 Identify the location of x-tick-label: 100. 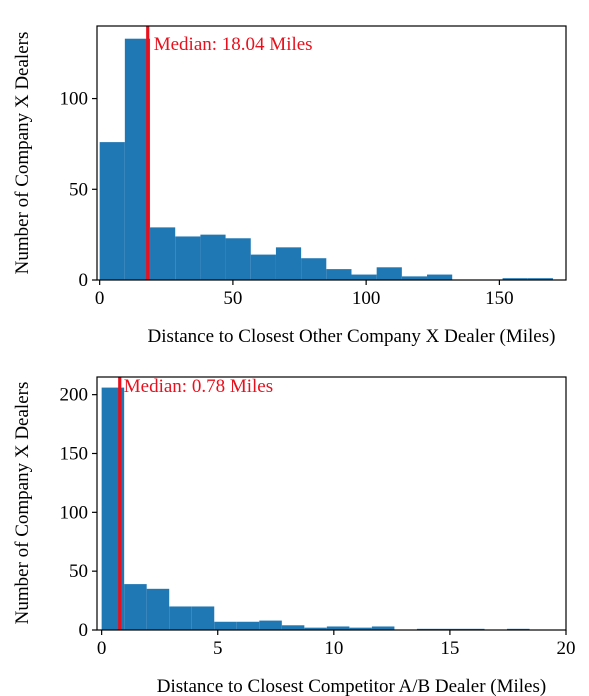
(366, 298).